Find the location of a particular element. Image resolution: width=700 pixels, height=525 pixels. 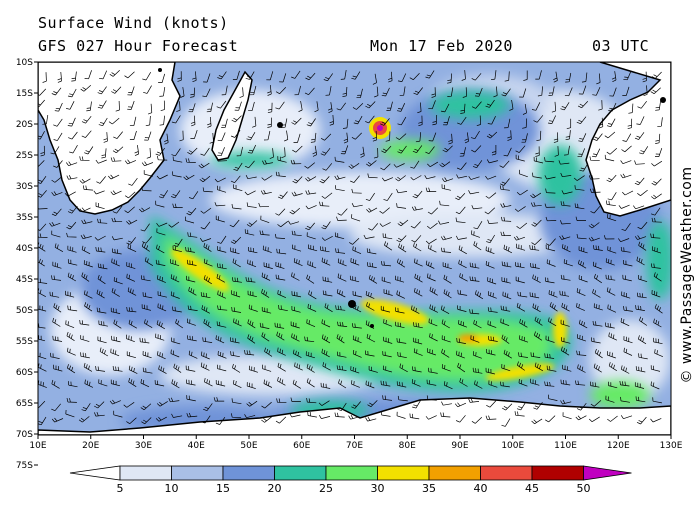

lat-label: 75S is located at coordinates (24, 466).